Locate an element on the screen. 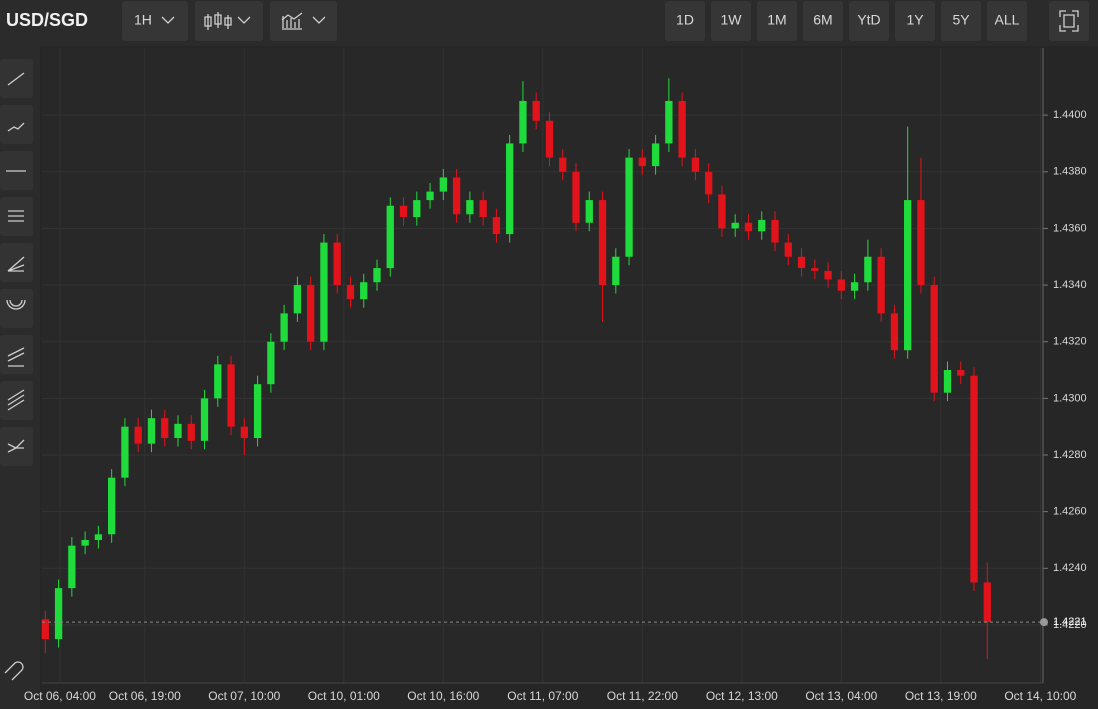 Image resolution: width=1098 pixels, height=709 pixels. symbol: USD/SGD is located at coordinates (47, 20).